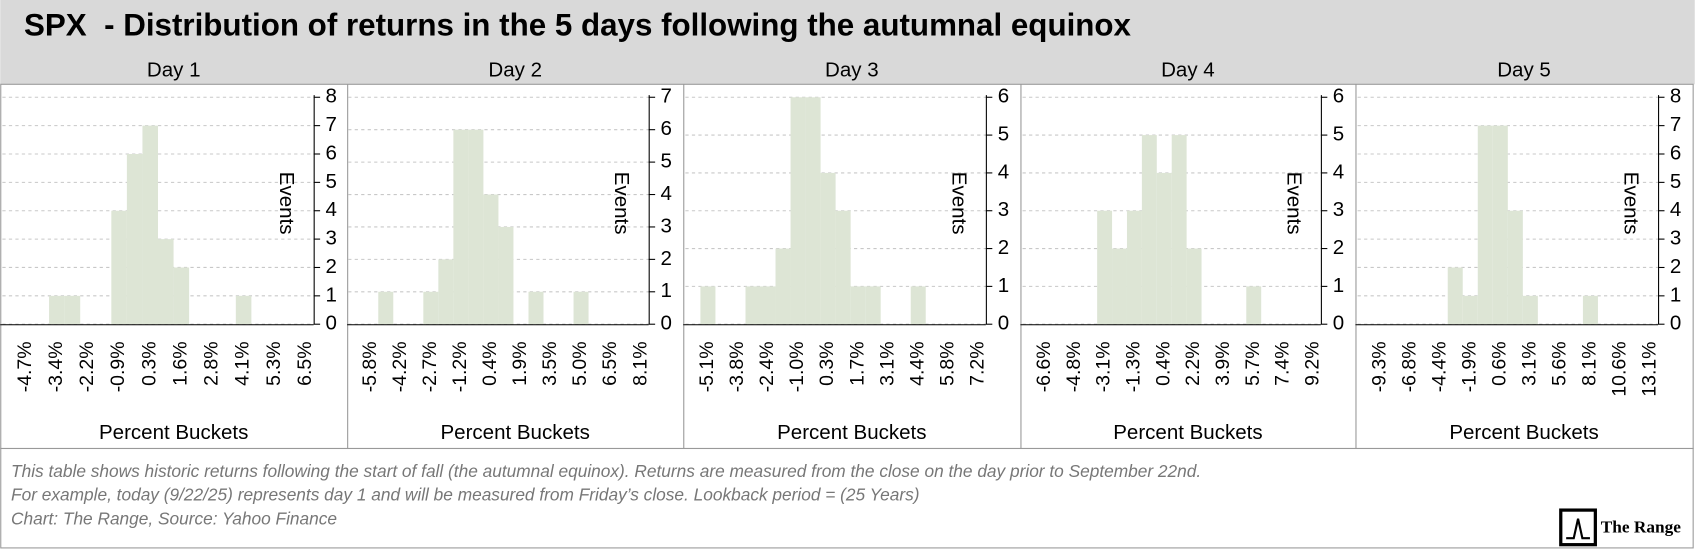  I want to click on x-tick-label: 5.3%, so click(274, 364).